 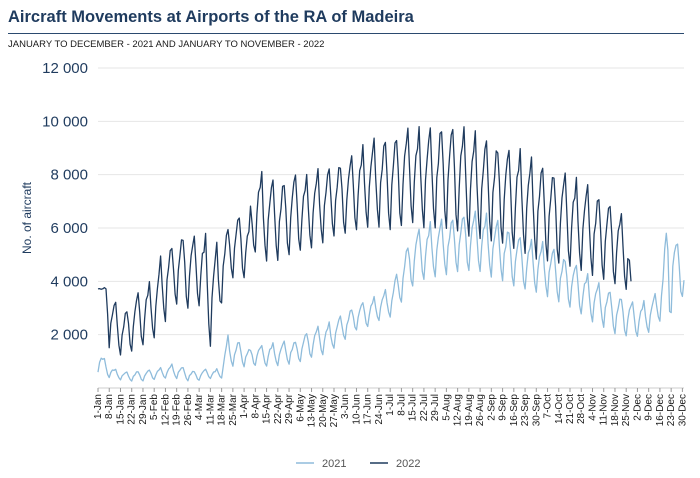 What do you see at coordinates (255, 405) in the screenshot?
I see `x-tick-label: 8-Apr` at bounding box center [255, 405].